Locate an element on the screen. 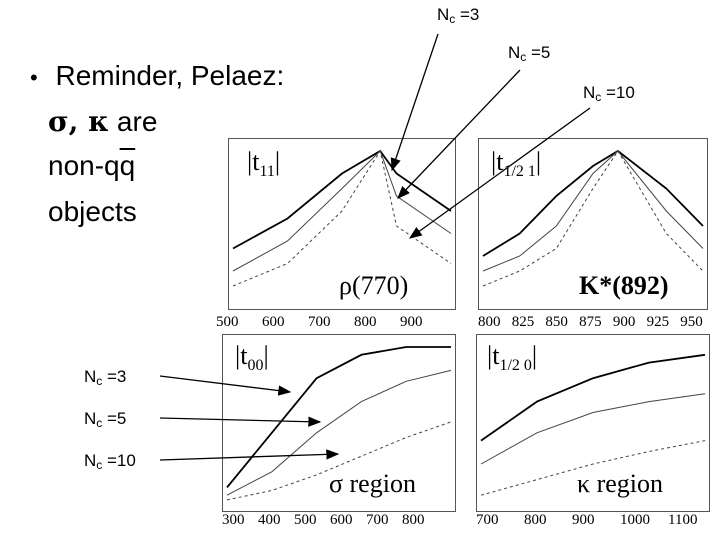 The height and width of the screenshot is (540, 720). arrow-nc3-left is located at coordinates (225, 385).